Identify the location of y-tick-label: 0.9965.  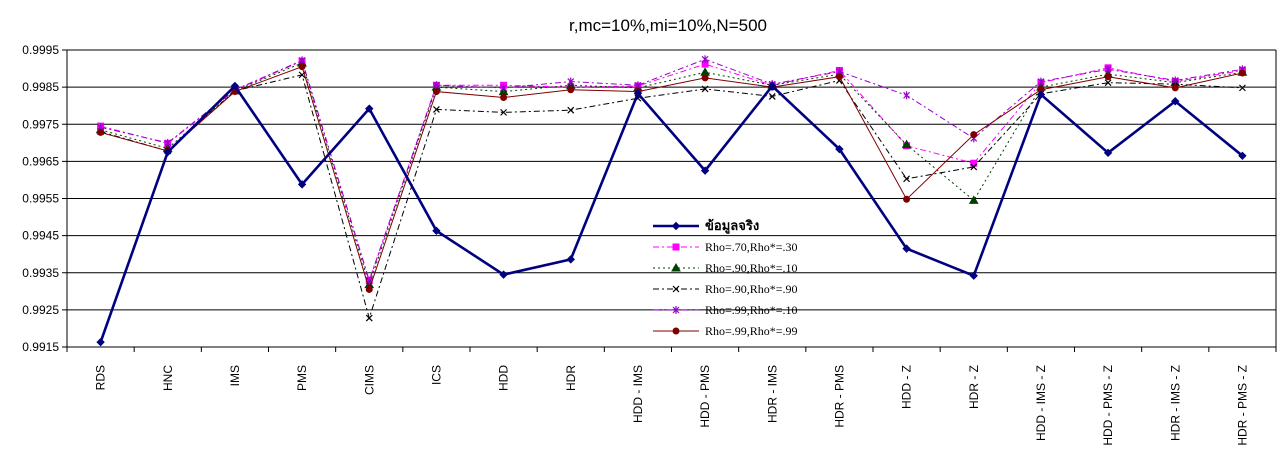
(40, 161).